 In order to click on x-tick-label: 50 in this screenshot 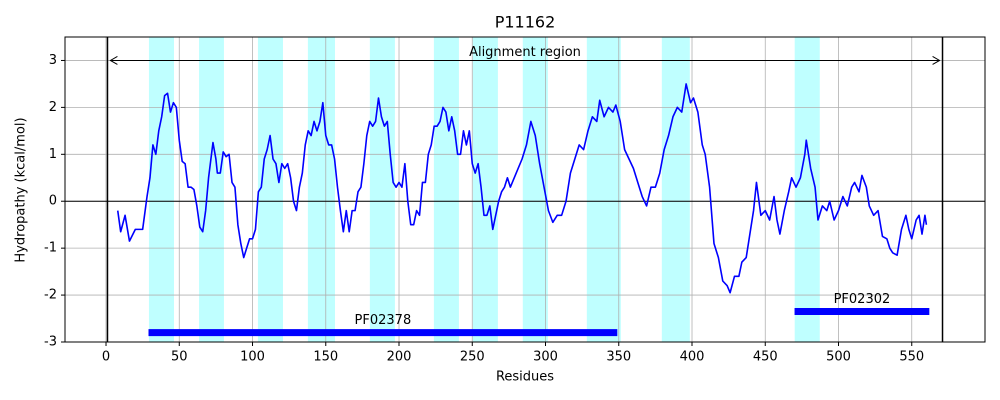, I will do `click(179, 357)`.